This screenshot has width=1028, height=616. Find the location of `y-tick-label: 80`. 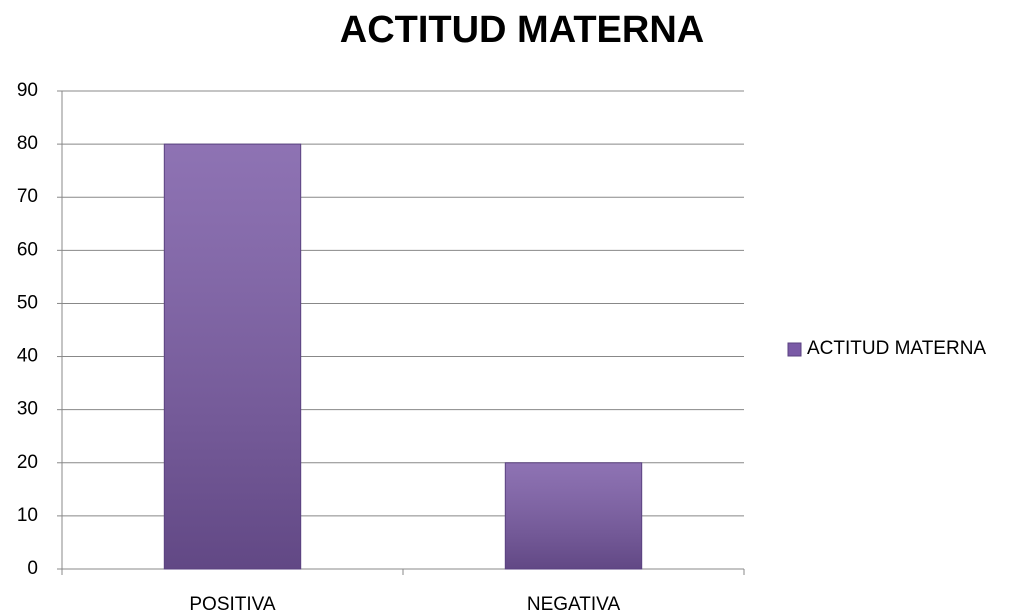

y-tick-label: 80 is located at coordinates (27, 143).